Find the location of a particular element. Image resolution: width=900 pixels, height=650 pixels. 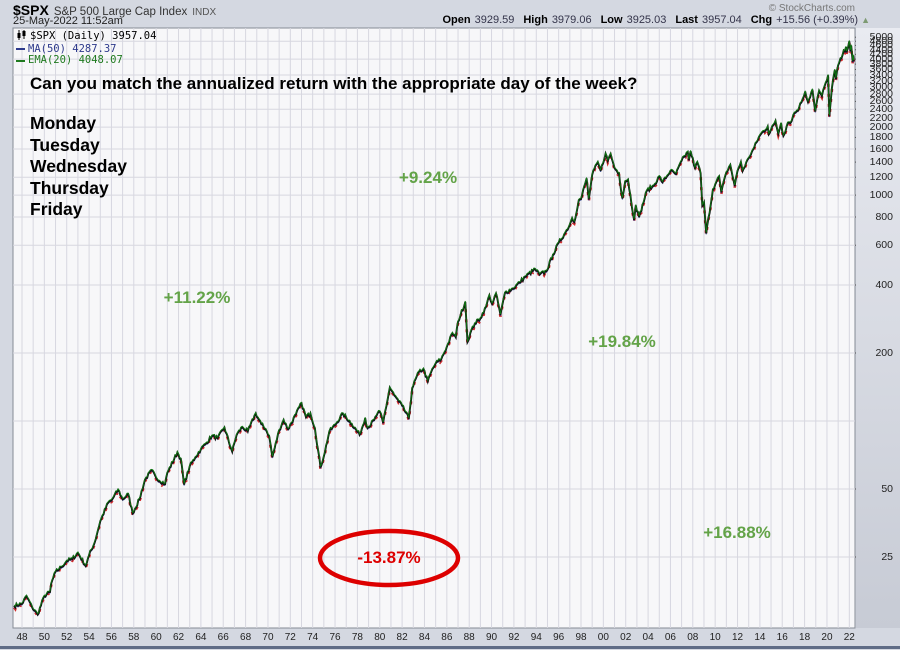

ma50-line-icon is located at coordinates (20, 49).